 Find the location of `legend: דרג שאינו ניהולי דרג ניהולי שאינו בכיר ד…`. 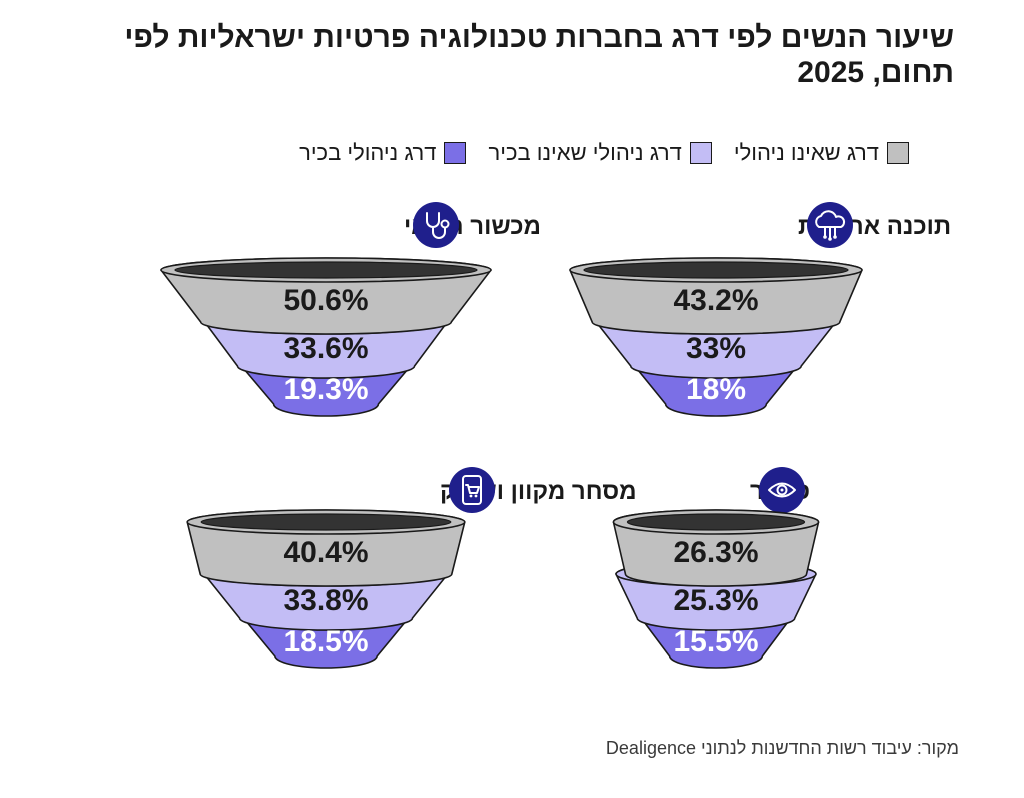

legend: דרג שאינו ניהולי דרג ניהולי שאינו בכיר ד… is located at coordinates (604, 153).